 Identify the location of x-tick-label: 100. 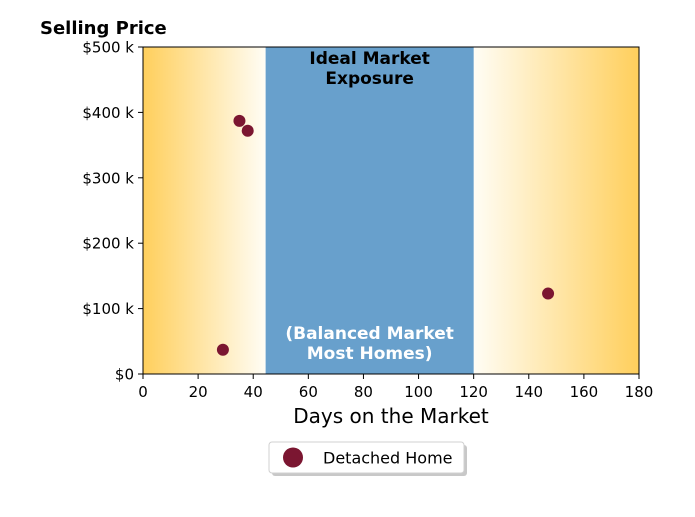
(418, 392).